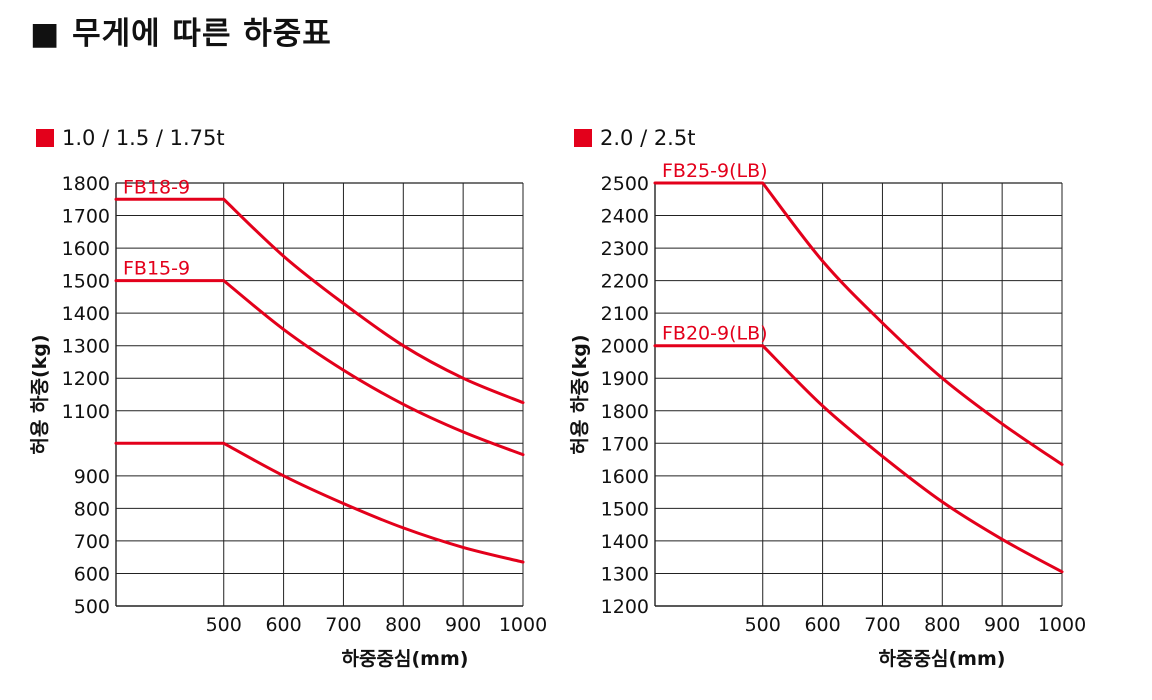  I want to click on y-tick-label: 900, so click(92, 477).